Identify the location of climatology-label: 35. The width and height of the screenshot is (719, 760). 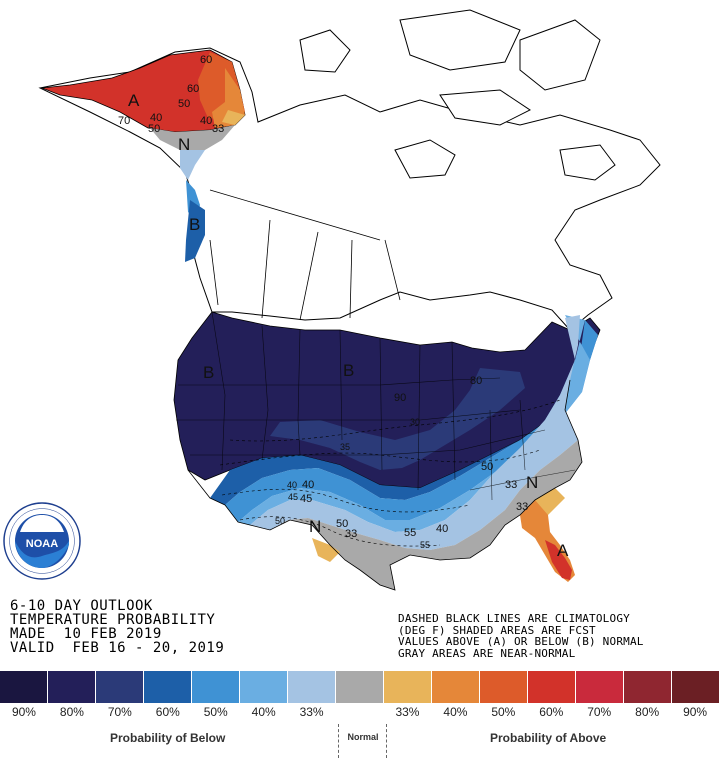
(345, 447).